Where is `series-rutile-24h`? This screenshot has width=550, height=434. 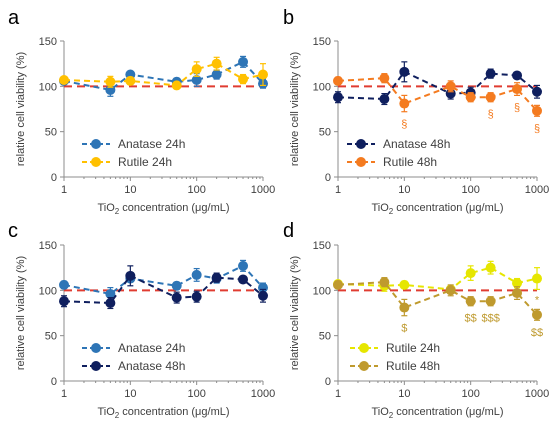 series-rutile-24h is located at coordinates (163, 73).